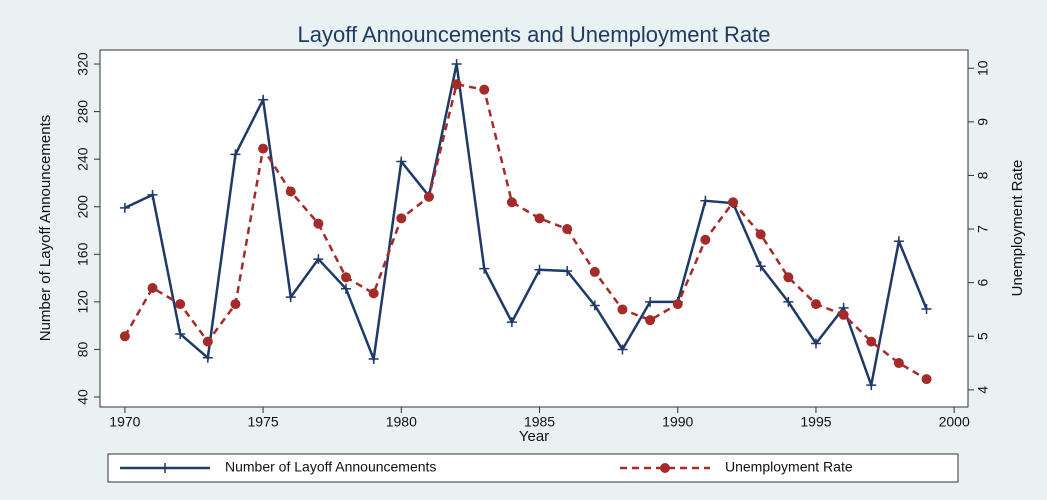 The image size is (1047, 500). I want to click on y2-tick-label: 7, so click(983, 229).